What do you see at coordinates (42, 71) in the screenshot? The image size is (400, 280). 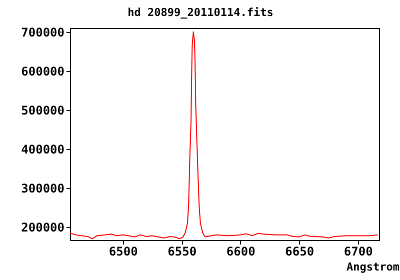 I see `y-tick-label: 600000` at bounding box center [42, 71].